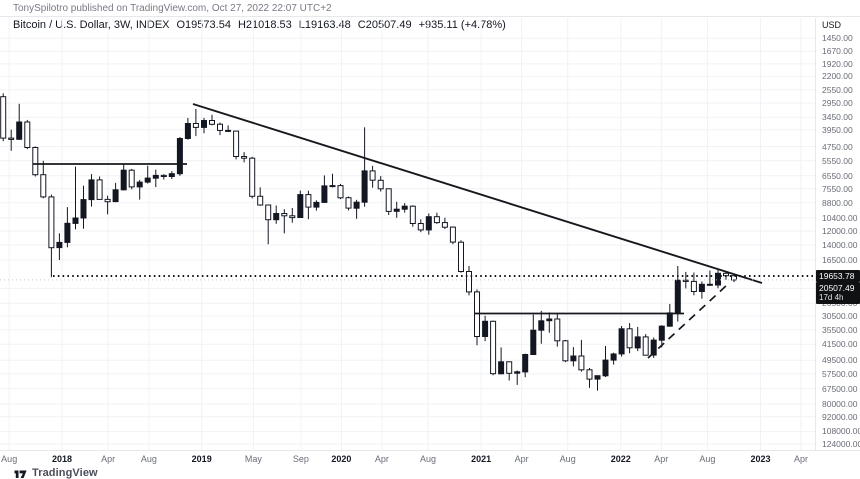 The height and width of the screenshot is (479, 860). Describe the element at coordinates (837, 117) in the screenshot. I see `price-tick-label: 3450.00` at that location.